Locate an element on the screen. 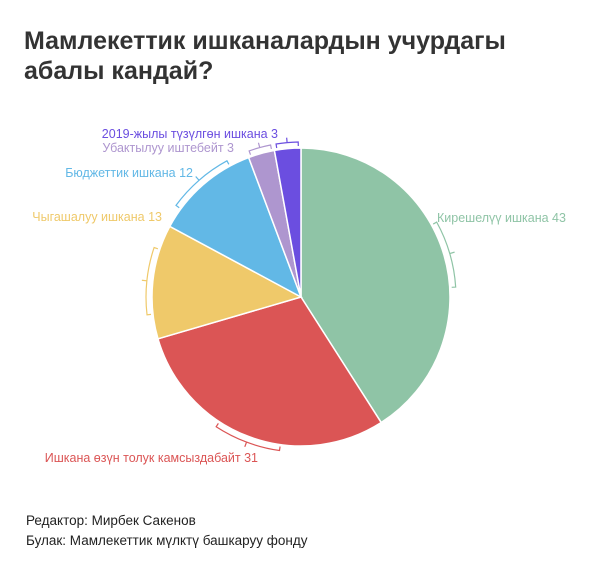 The image size is (600, 577). slice-label: 2019-жылы түзүлгөн ишкана 3 is located at coordinates (190, 134).